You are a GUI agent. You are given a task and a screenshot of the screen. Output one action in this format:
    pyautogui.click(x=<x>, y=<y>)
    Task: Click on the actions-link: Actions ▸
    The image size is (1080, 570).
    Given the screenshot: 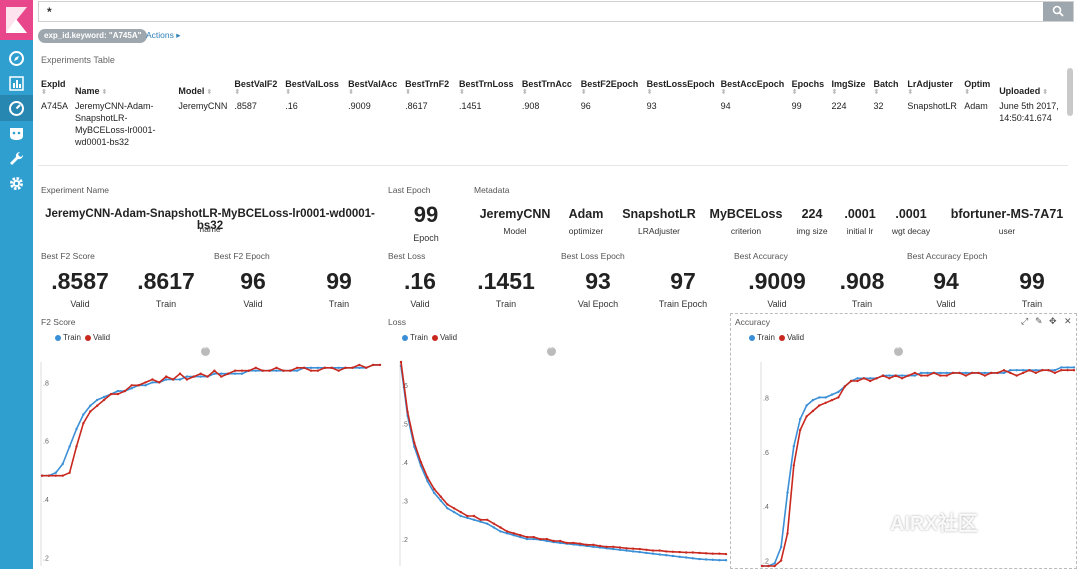 What is the action you would take?
    pyautogui.click(x=163, y=35)
    